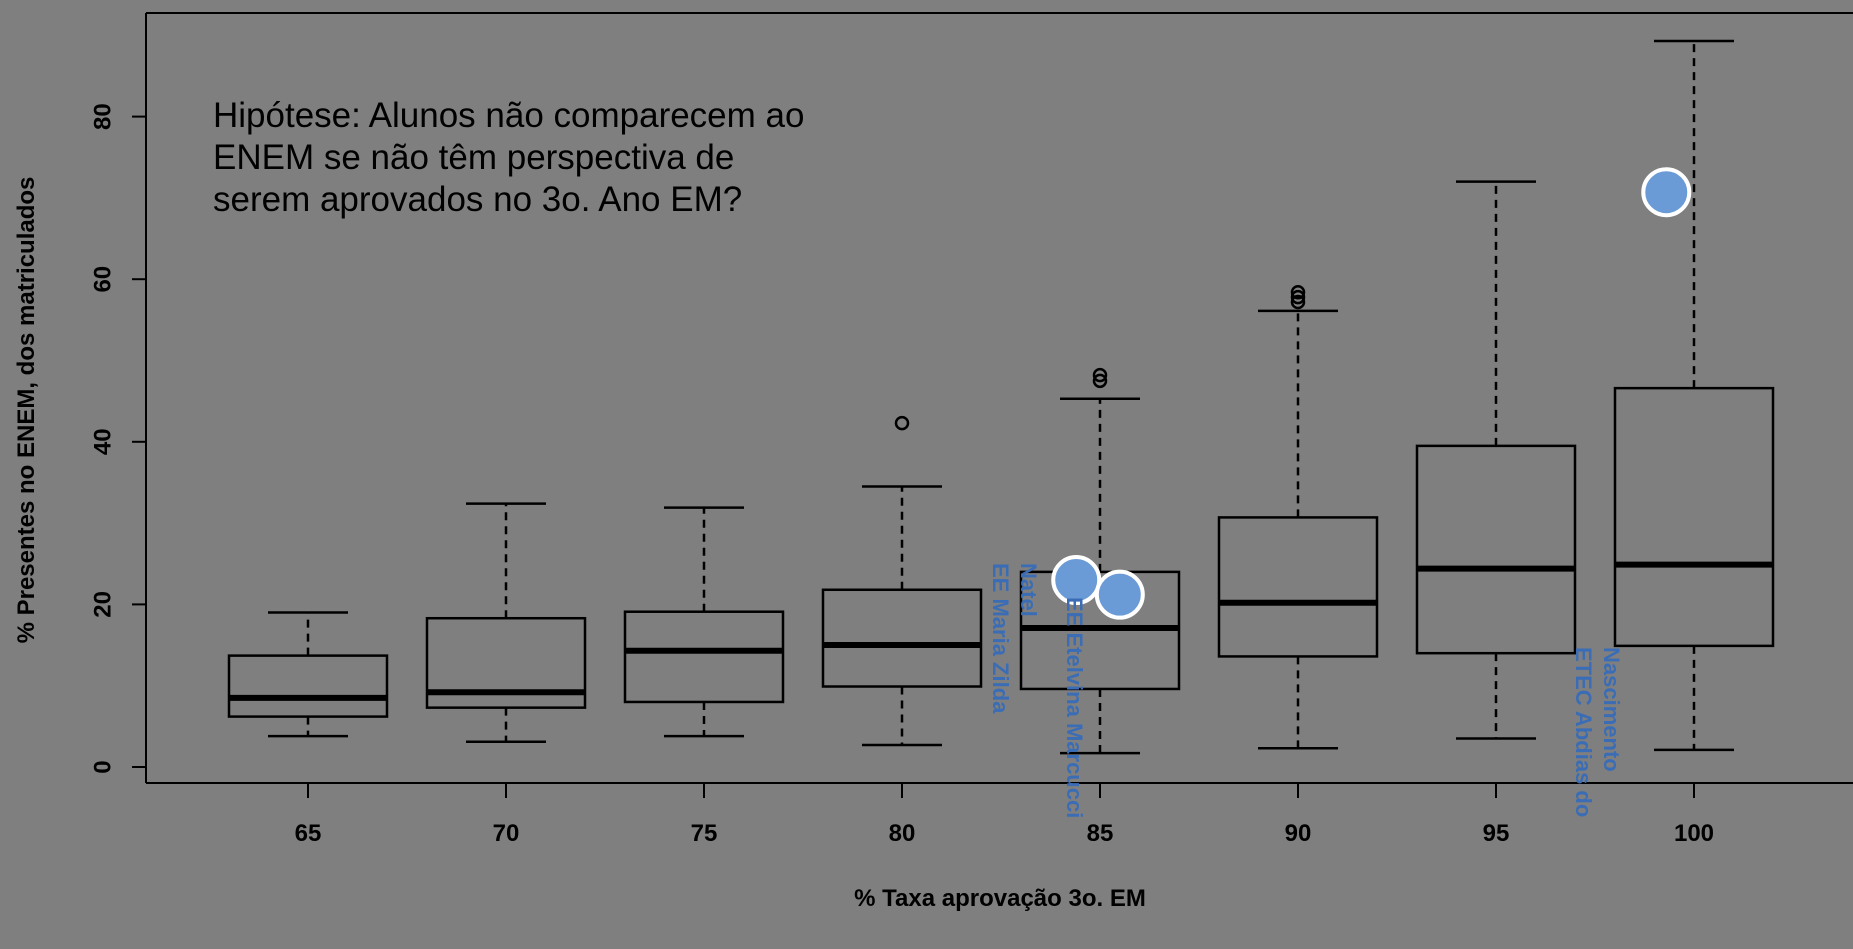 The width and height of the screenshot is (1853, 949). I want to click on y-tick-label: 40, so click(102, 441).